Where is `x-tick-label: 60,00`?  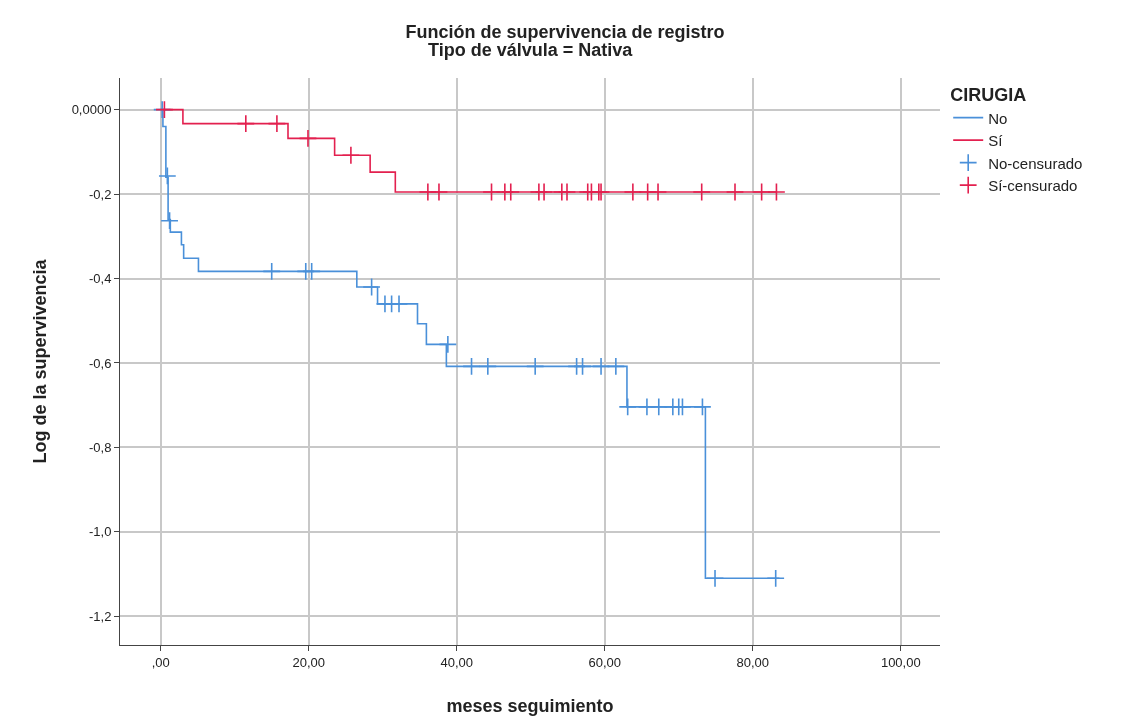
x-tick-label: 60,00 is located at coordinates (605, 662).